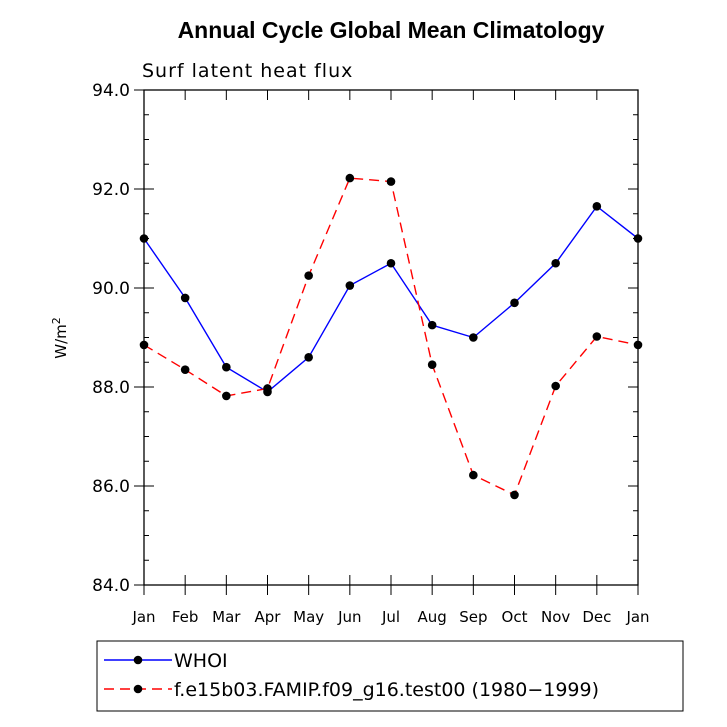 The image size is (727, 727). Describe the element at coordinates (596, 617) in the screenshot. I see `x-tick-label: Dec` at that location.